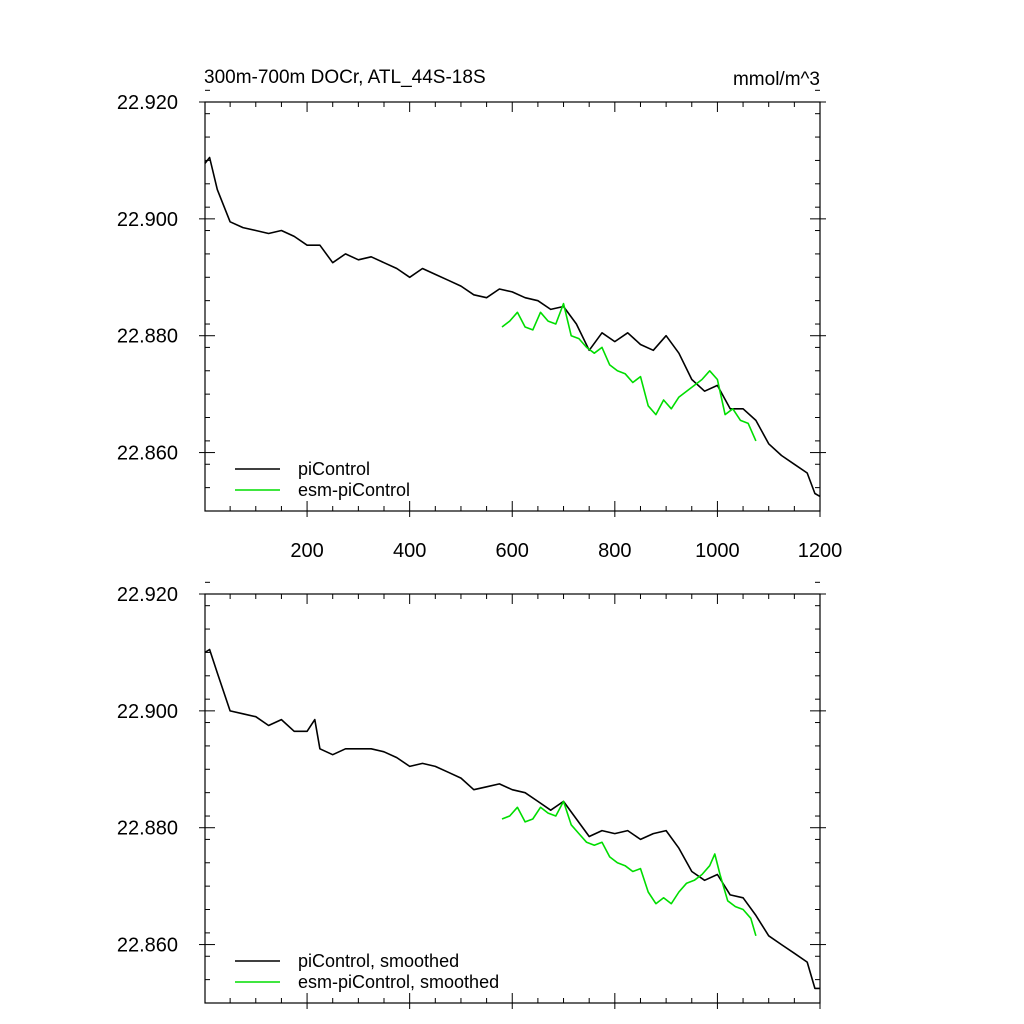 This screenshot has width=1024, height=1024. I want to click on chart-title: 300m-700m DOCr, ATL_44S-18S, so click(345, 77).